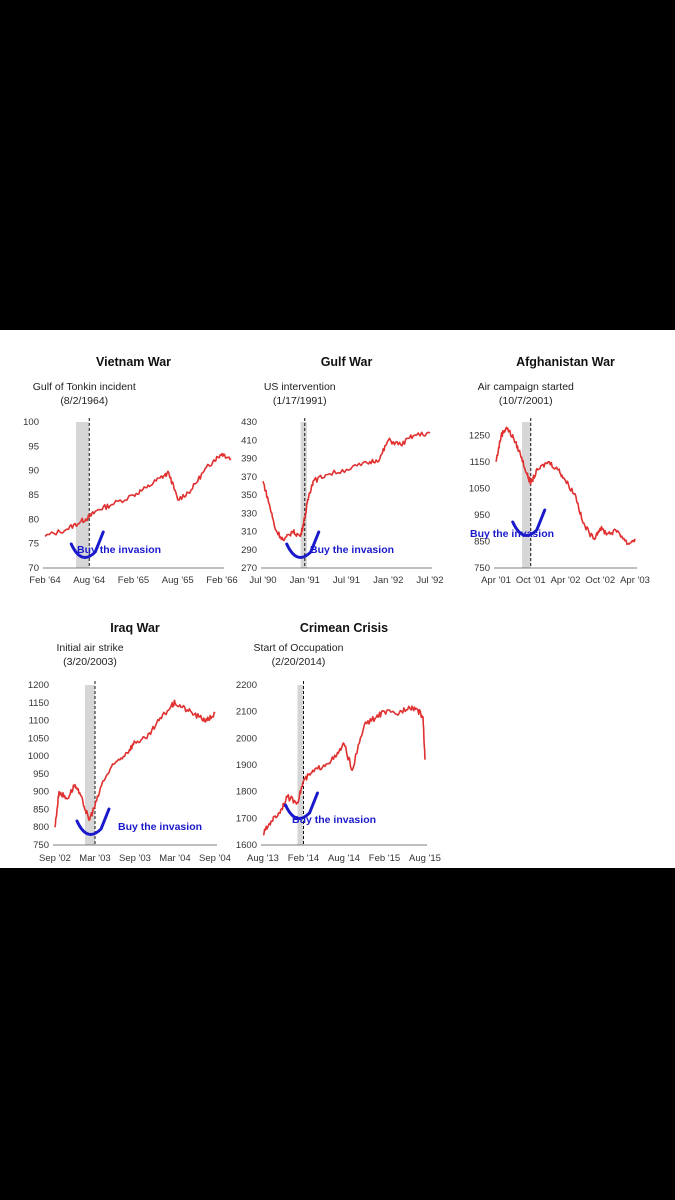 This screenshot has height=1200, width=675. I want to click on y-tick-label: 310, so click(249, 532).